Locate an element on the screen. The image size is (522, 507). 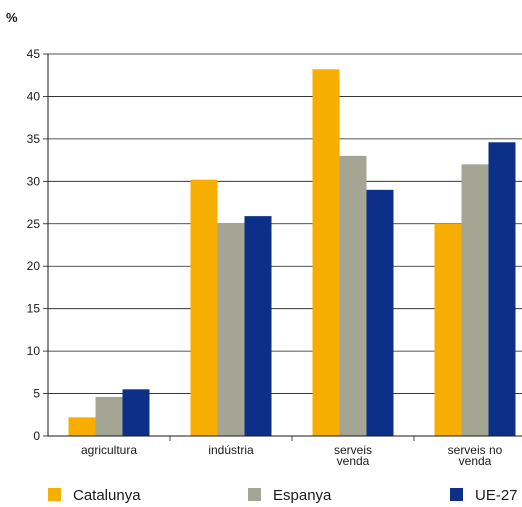
y-tick-label: 15 is located at coordinates (34, 309).